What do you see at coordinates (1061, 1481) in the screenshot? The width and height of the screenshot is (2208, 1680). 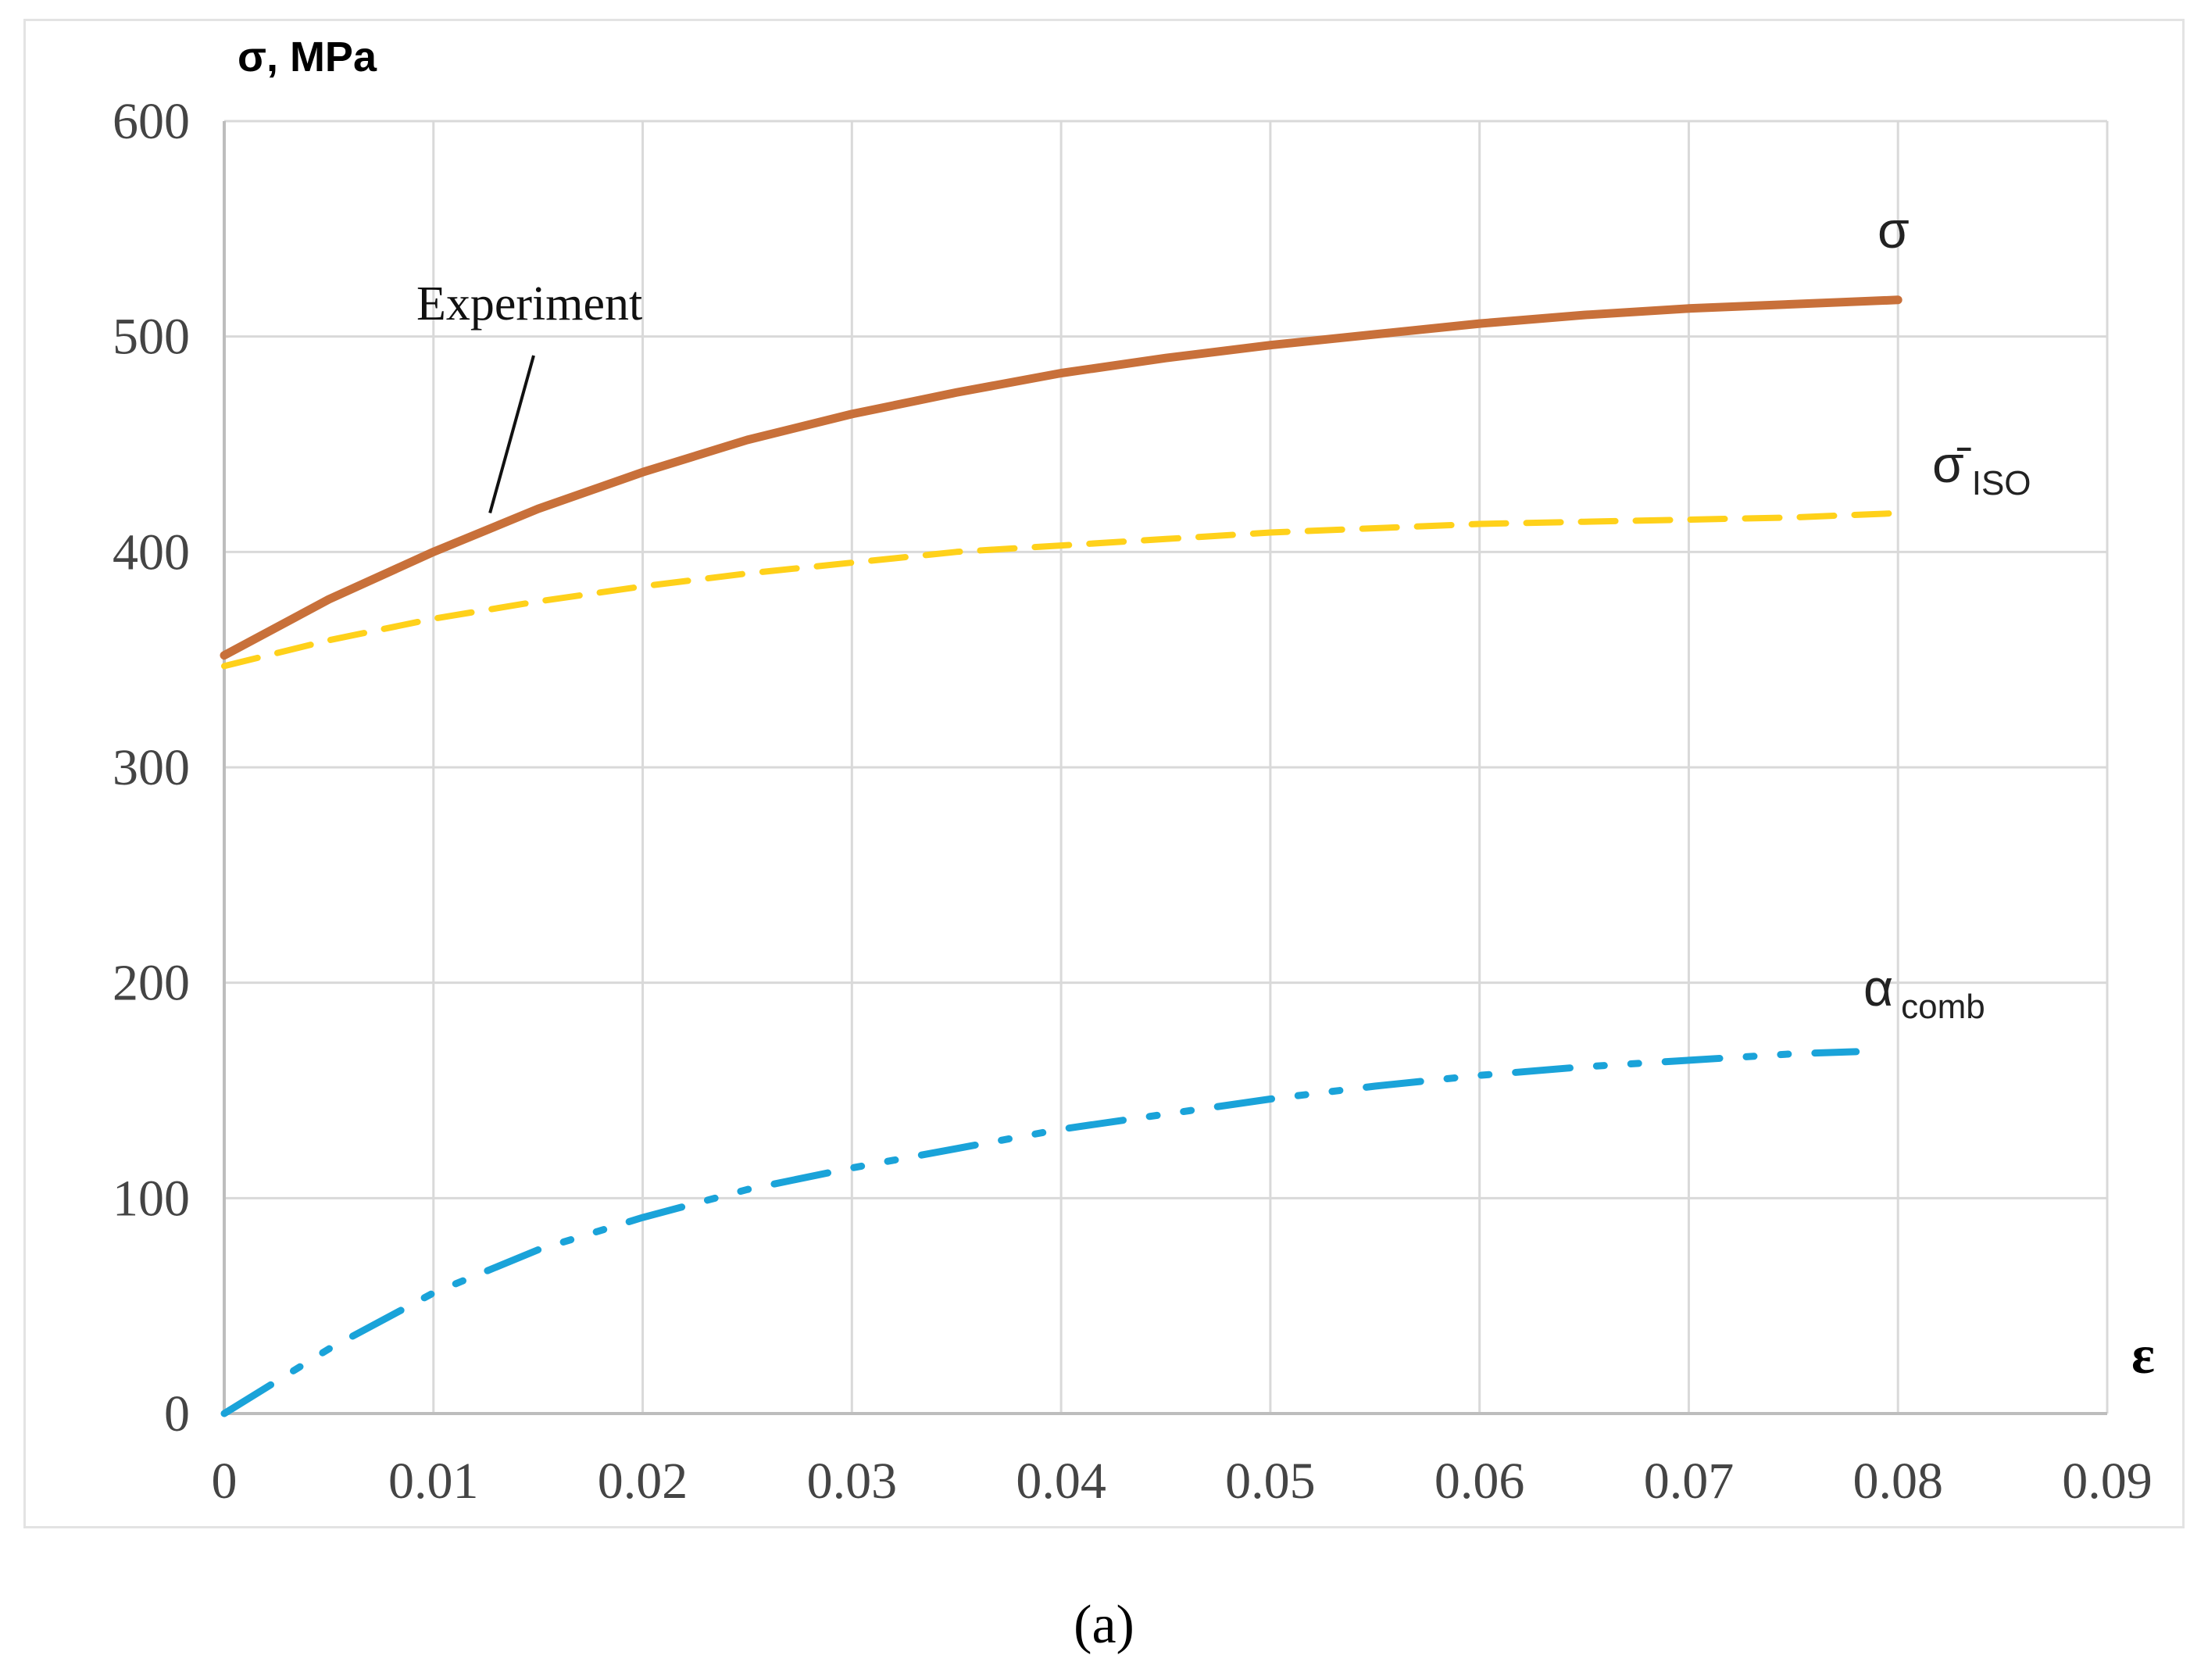 I see `x-tick-label: 0.04` at bounding box center [1061, 1481].